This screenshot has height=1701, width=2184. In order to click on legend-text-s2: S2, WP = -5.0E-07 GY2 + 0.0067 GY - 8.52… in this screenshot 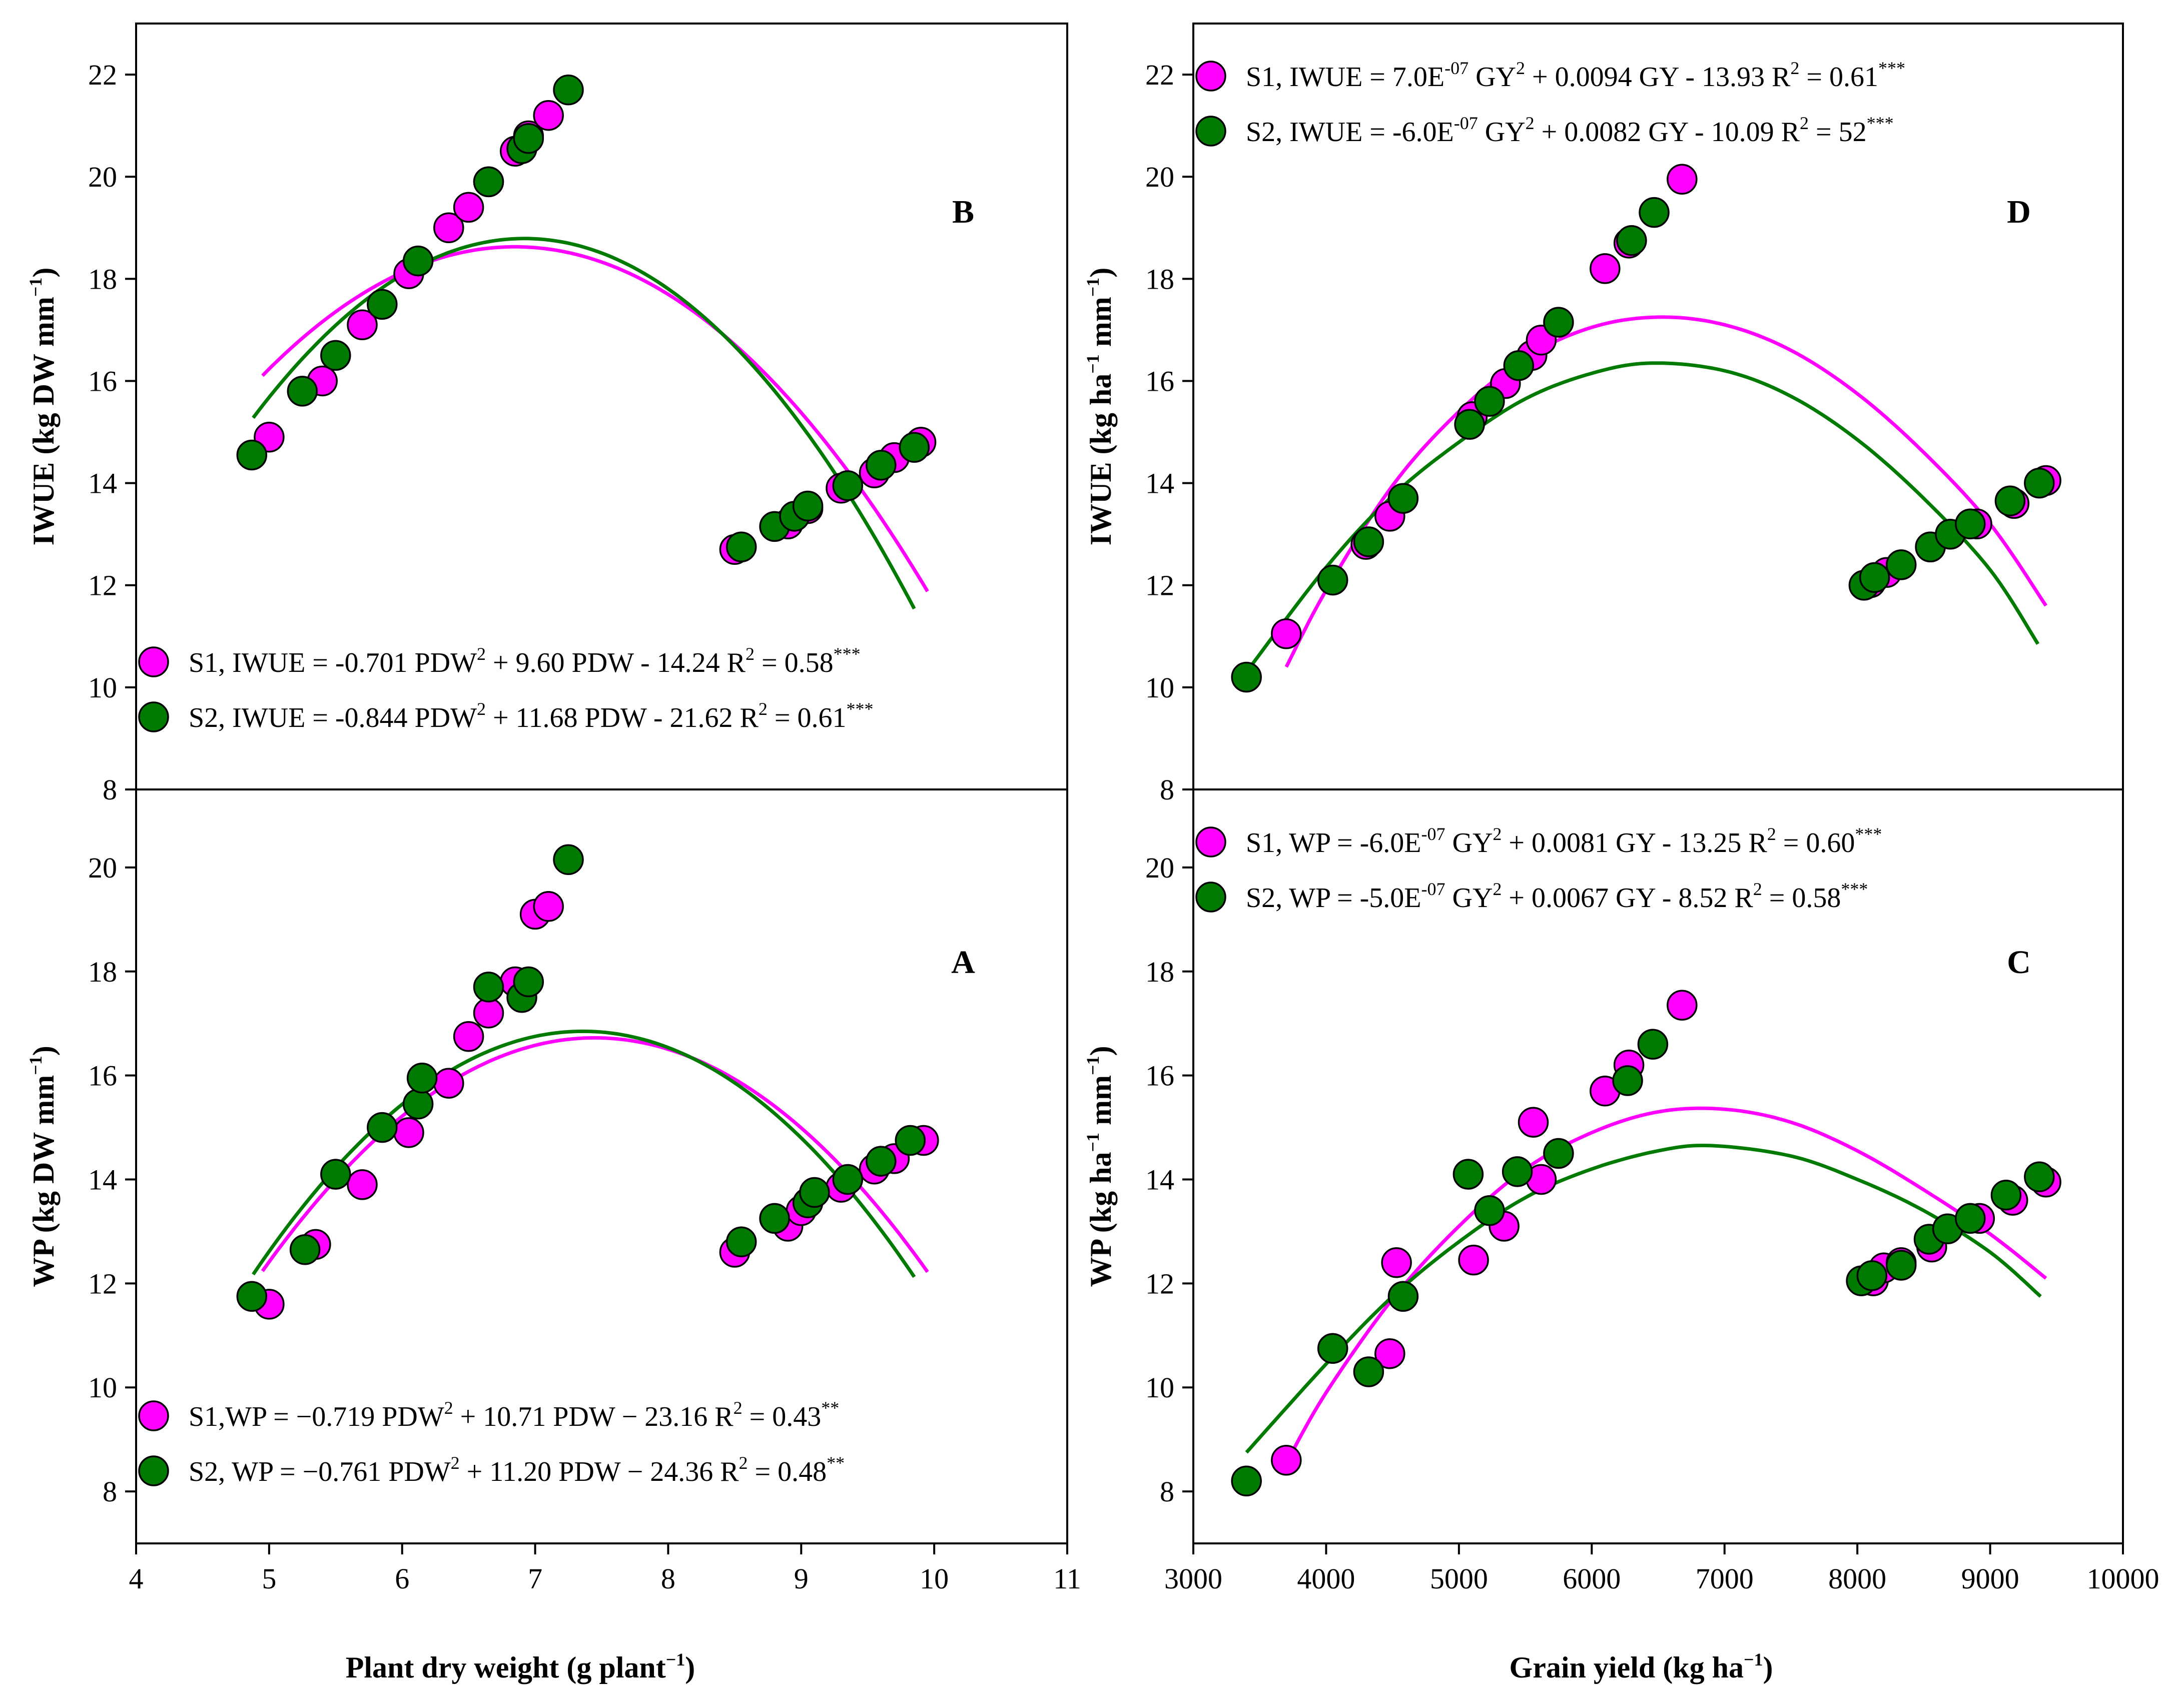, I will do `click(1557, 896)`.